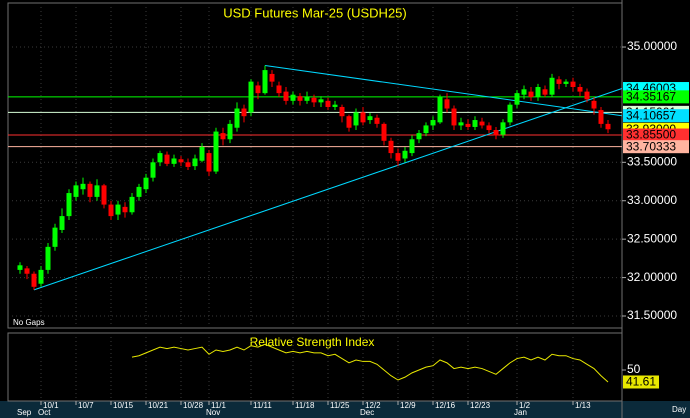 The width and height of the screenshot is (690, 418). Describe the element at coordinates (651, 146) in the screenshot. I see `level-label: 33.70333` at that location.